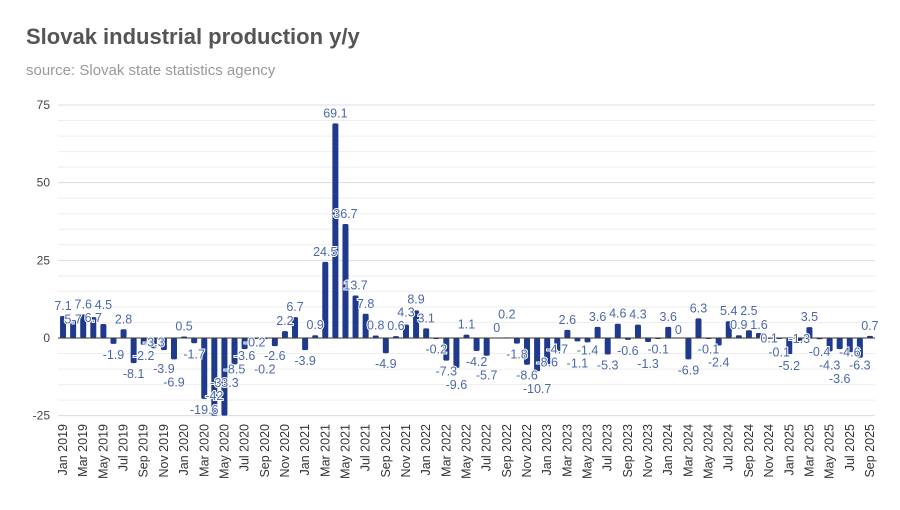 Image resolution: width=900 pixels, height=510 pixels. I want to click on data-label: -1.9, so click(114, 355).